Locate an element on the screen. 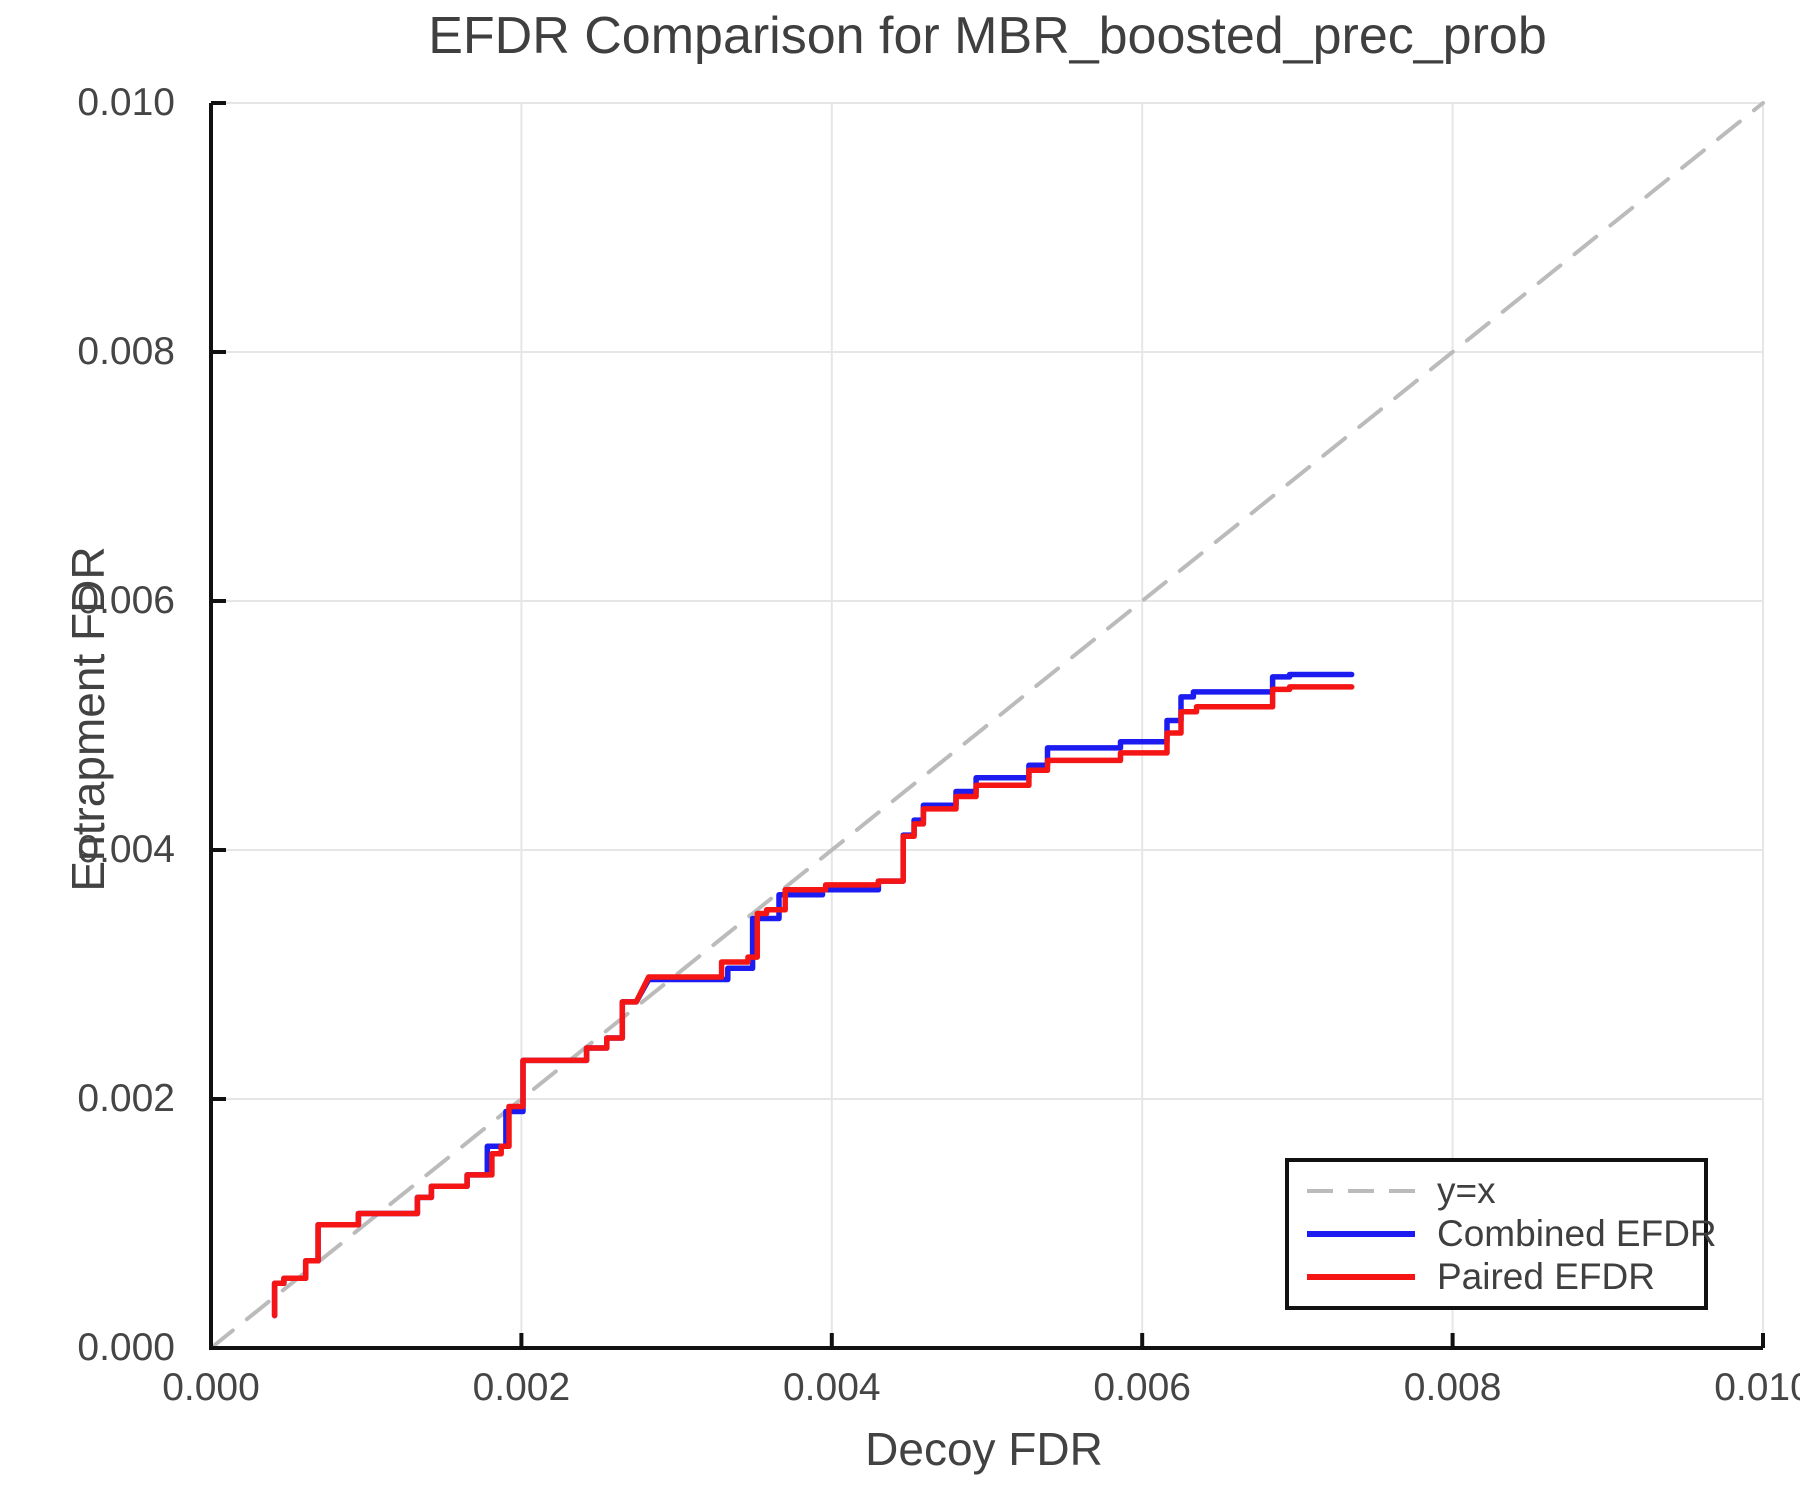  x-tick-label: 0.010 is located at coordinates (1757, 1387).